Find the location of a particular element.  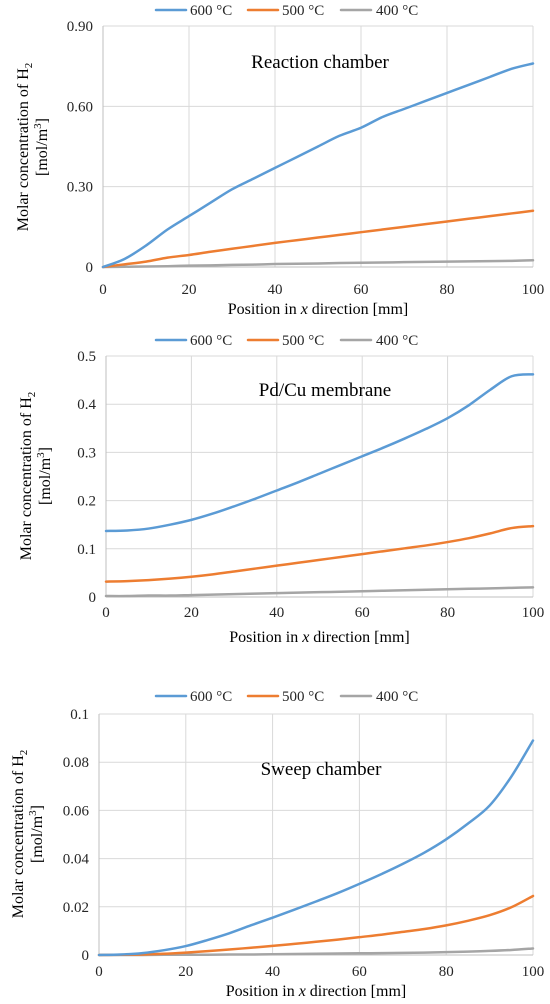

y-tick-label: 0.3 is located at coordinates (86, 453).